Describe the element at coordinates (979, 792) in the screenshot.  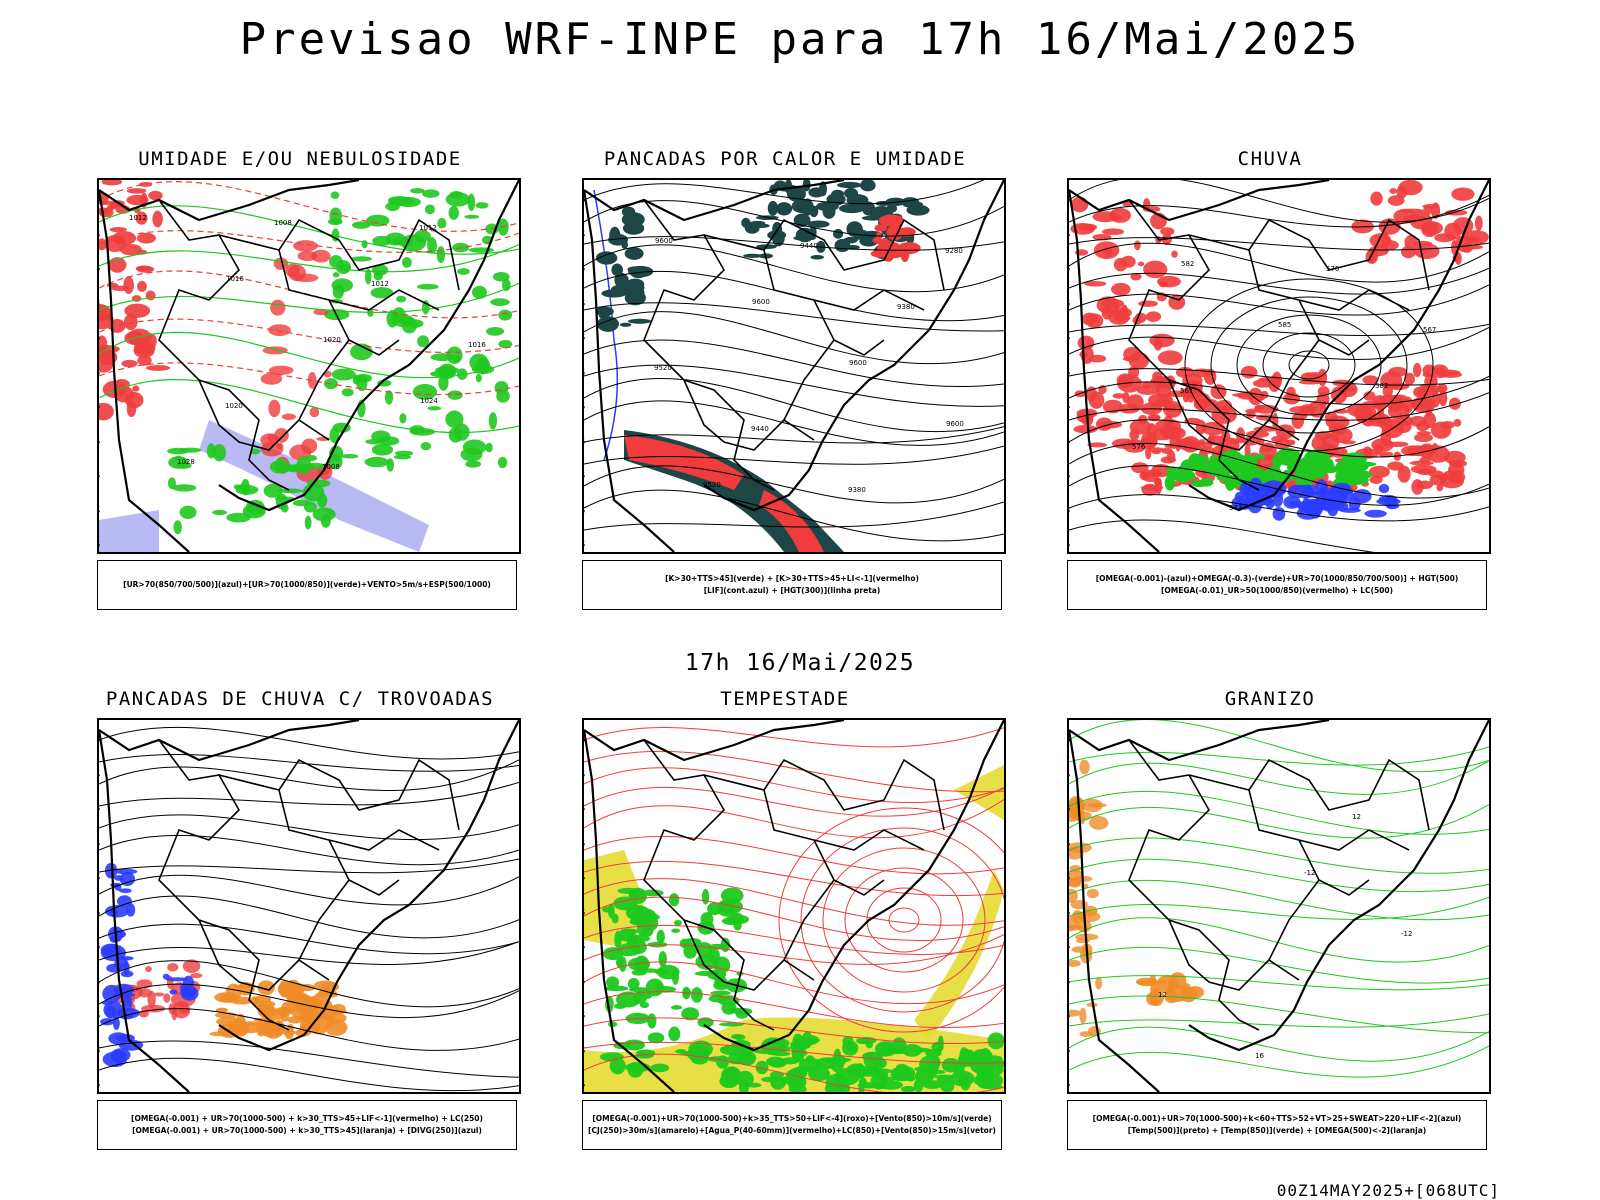
I see `jet-core` at that location.